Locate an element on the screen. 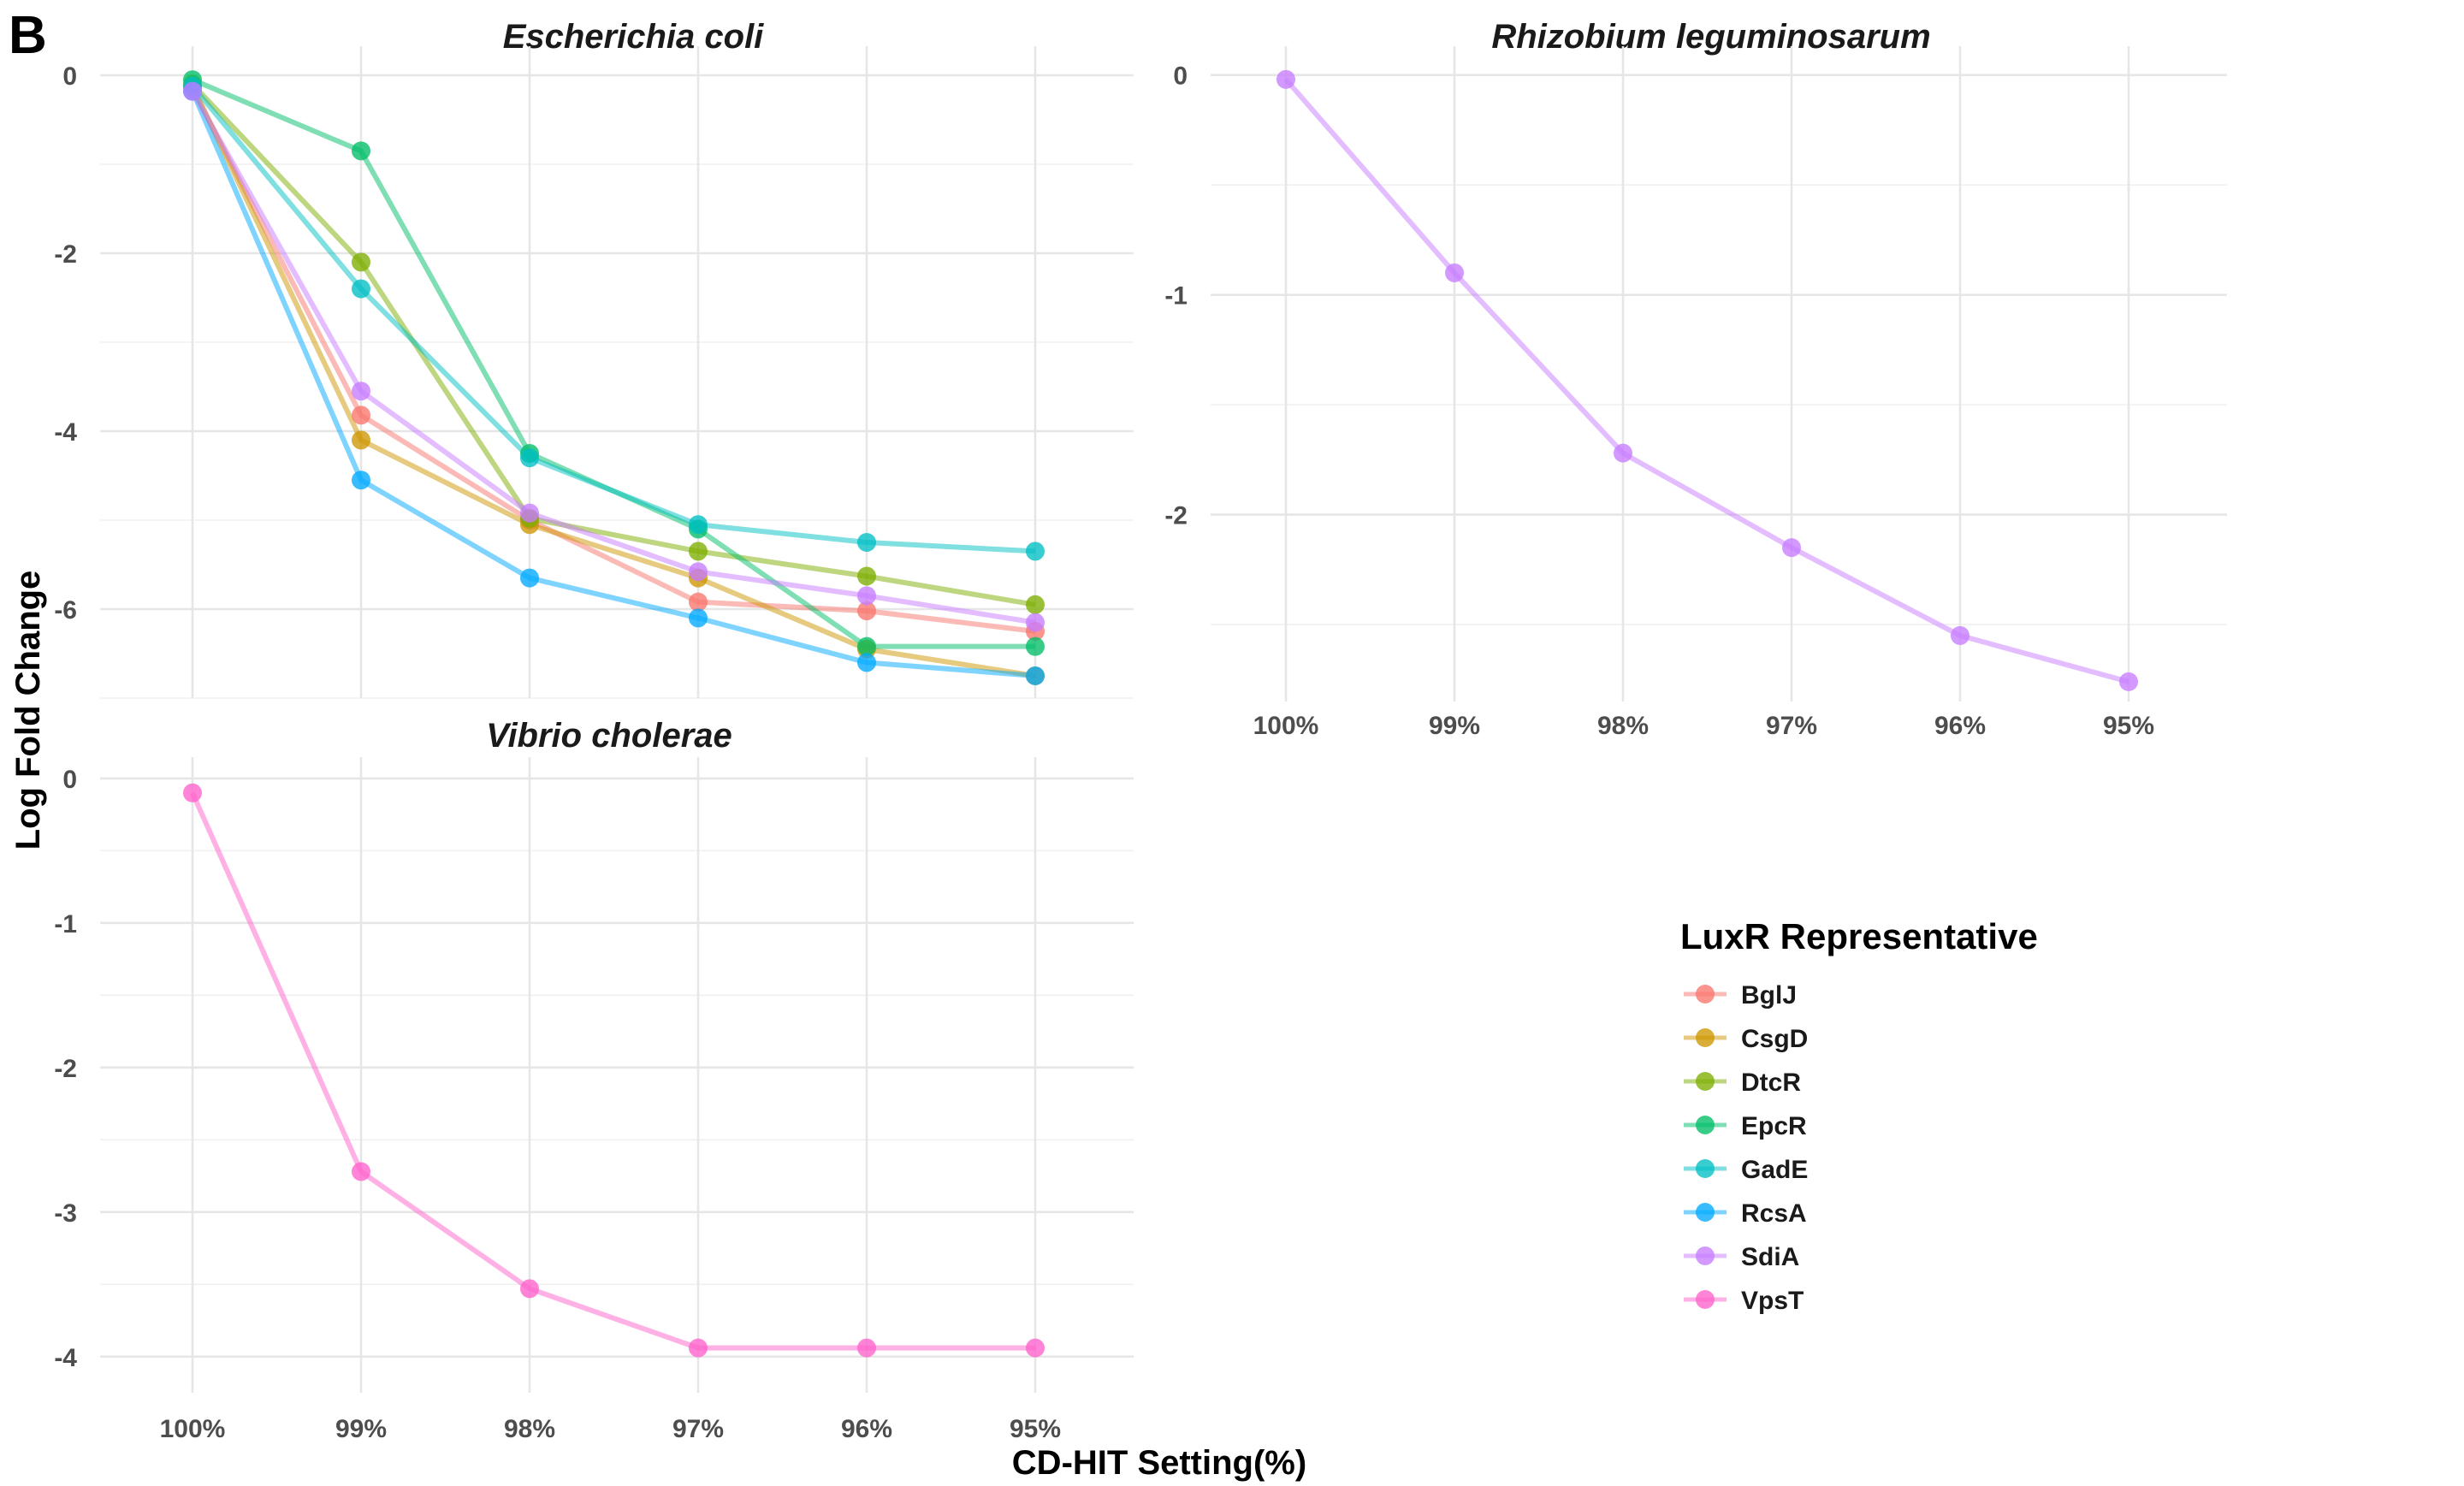  series-line-csgd is located at coordinates (613, 381).